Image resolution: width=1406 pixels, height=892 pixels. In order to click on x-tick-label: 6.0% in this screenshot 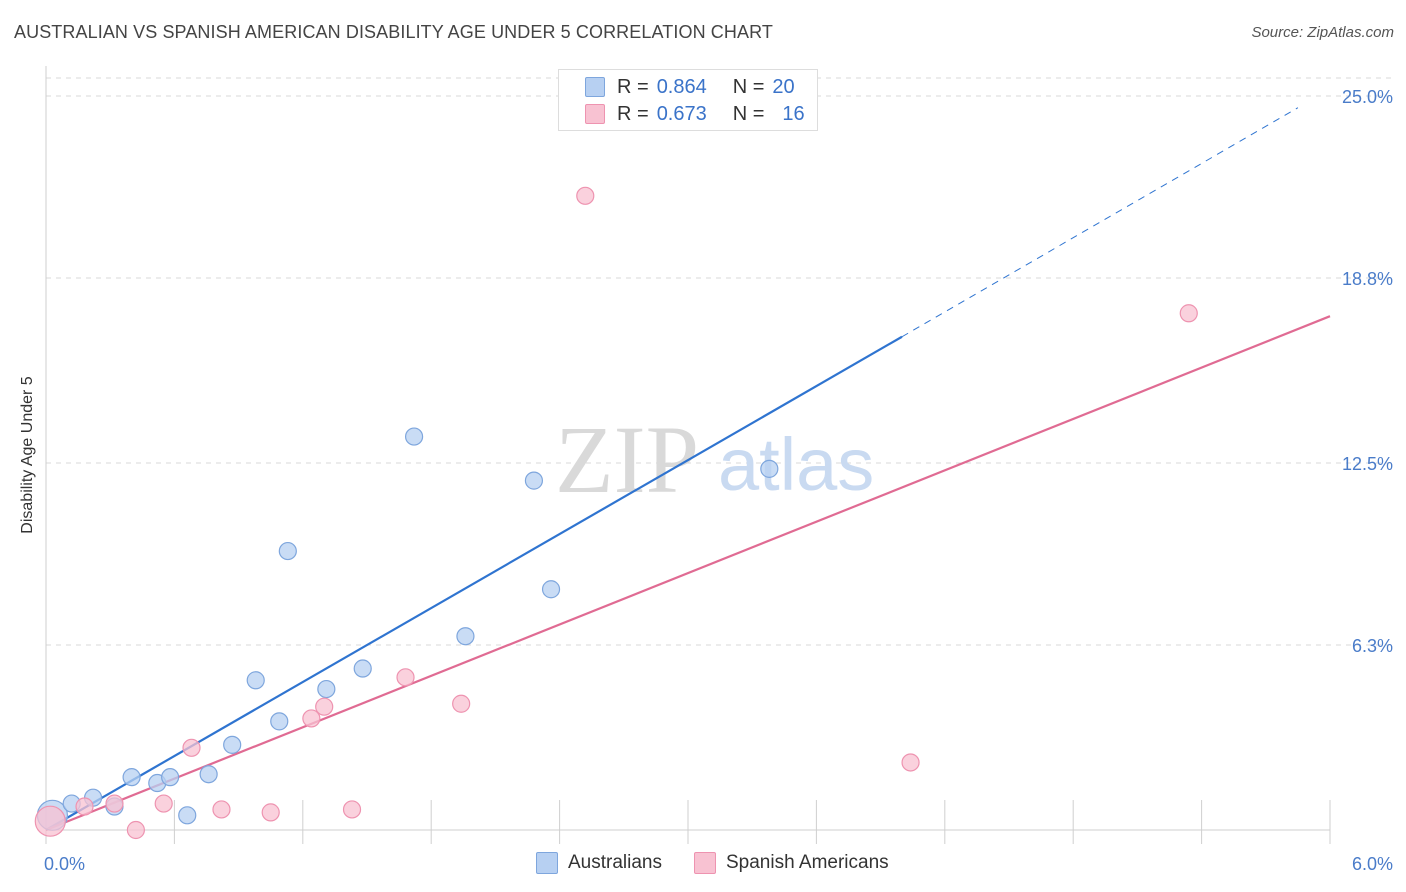, I will do `click(1372, 864)`.